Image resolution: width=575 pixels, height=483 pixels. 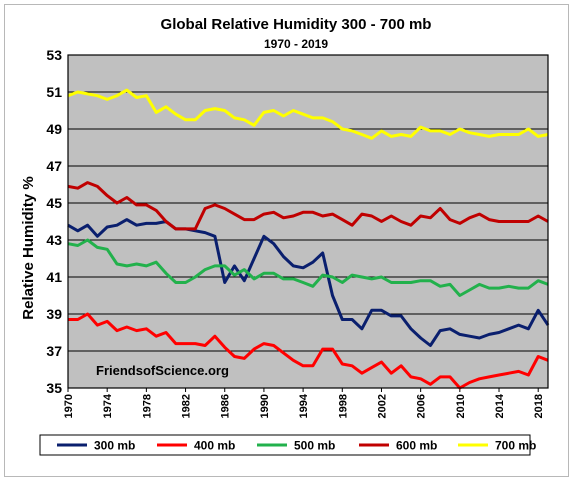 I want to click on x-tick-label: 1990, so click(x=265, y=406).